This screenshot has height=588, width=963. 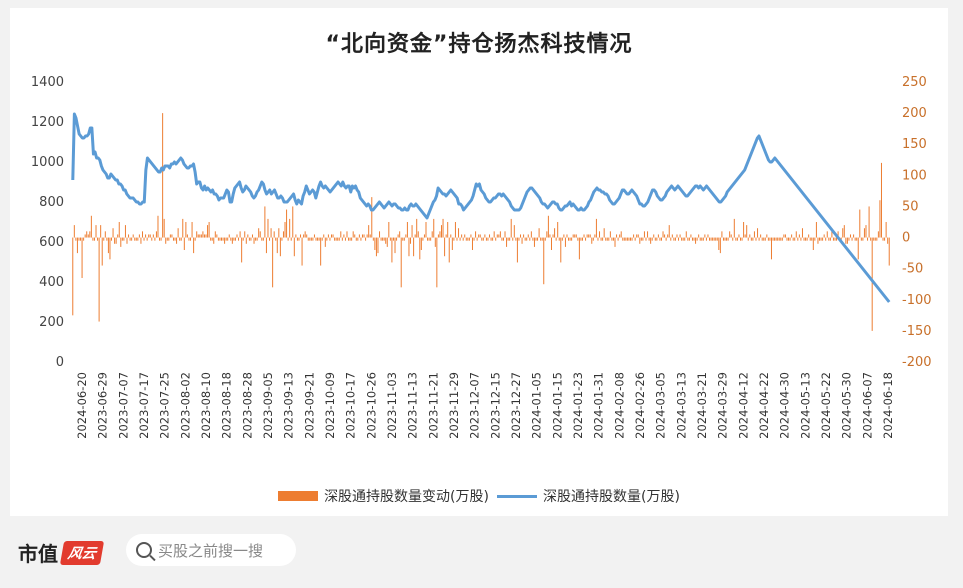 I want to click on x-tick-label: 2023-09-21, so click(x=309, y=405).